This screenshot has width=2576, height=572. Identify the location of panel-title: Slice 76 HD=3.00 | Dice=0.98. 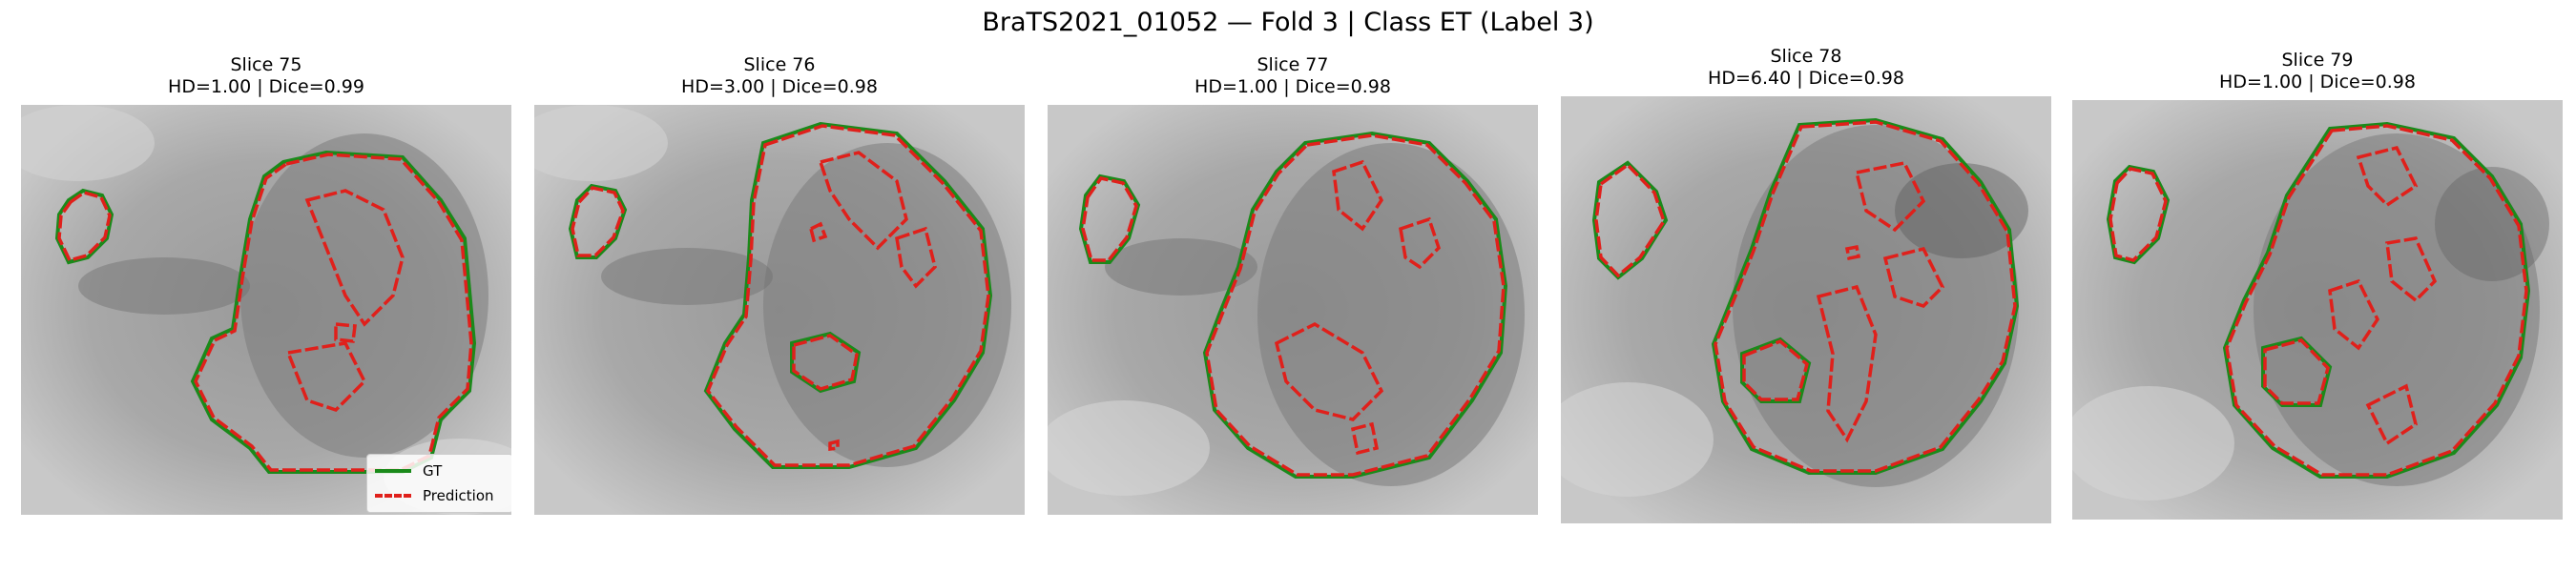
(779, 76).